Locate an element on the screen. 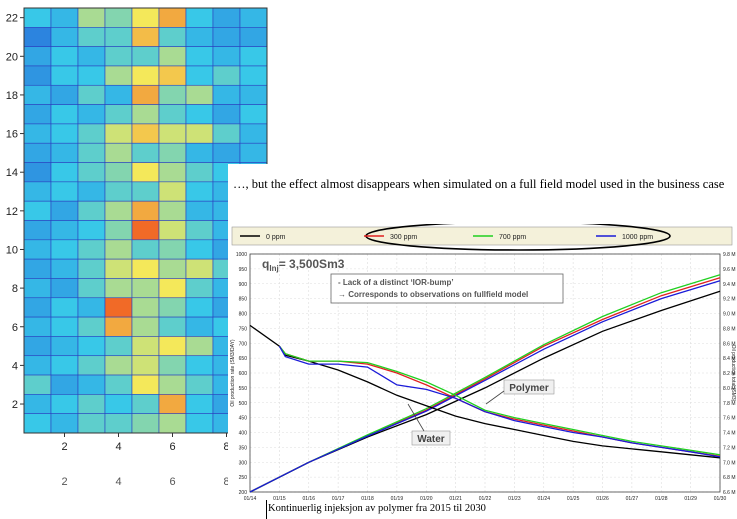 This screenshot has width=737, height=519. y-right-tick-label: 6.6 M is located at coordinates (729, 493).